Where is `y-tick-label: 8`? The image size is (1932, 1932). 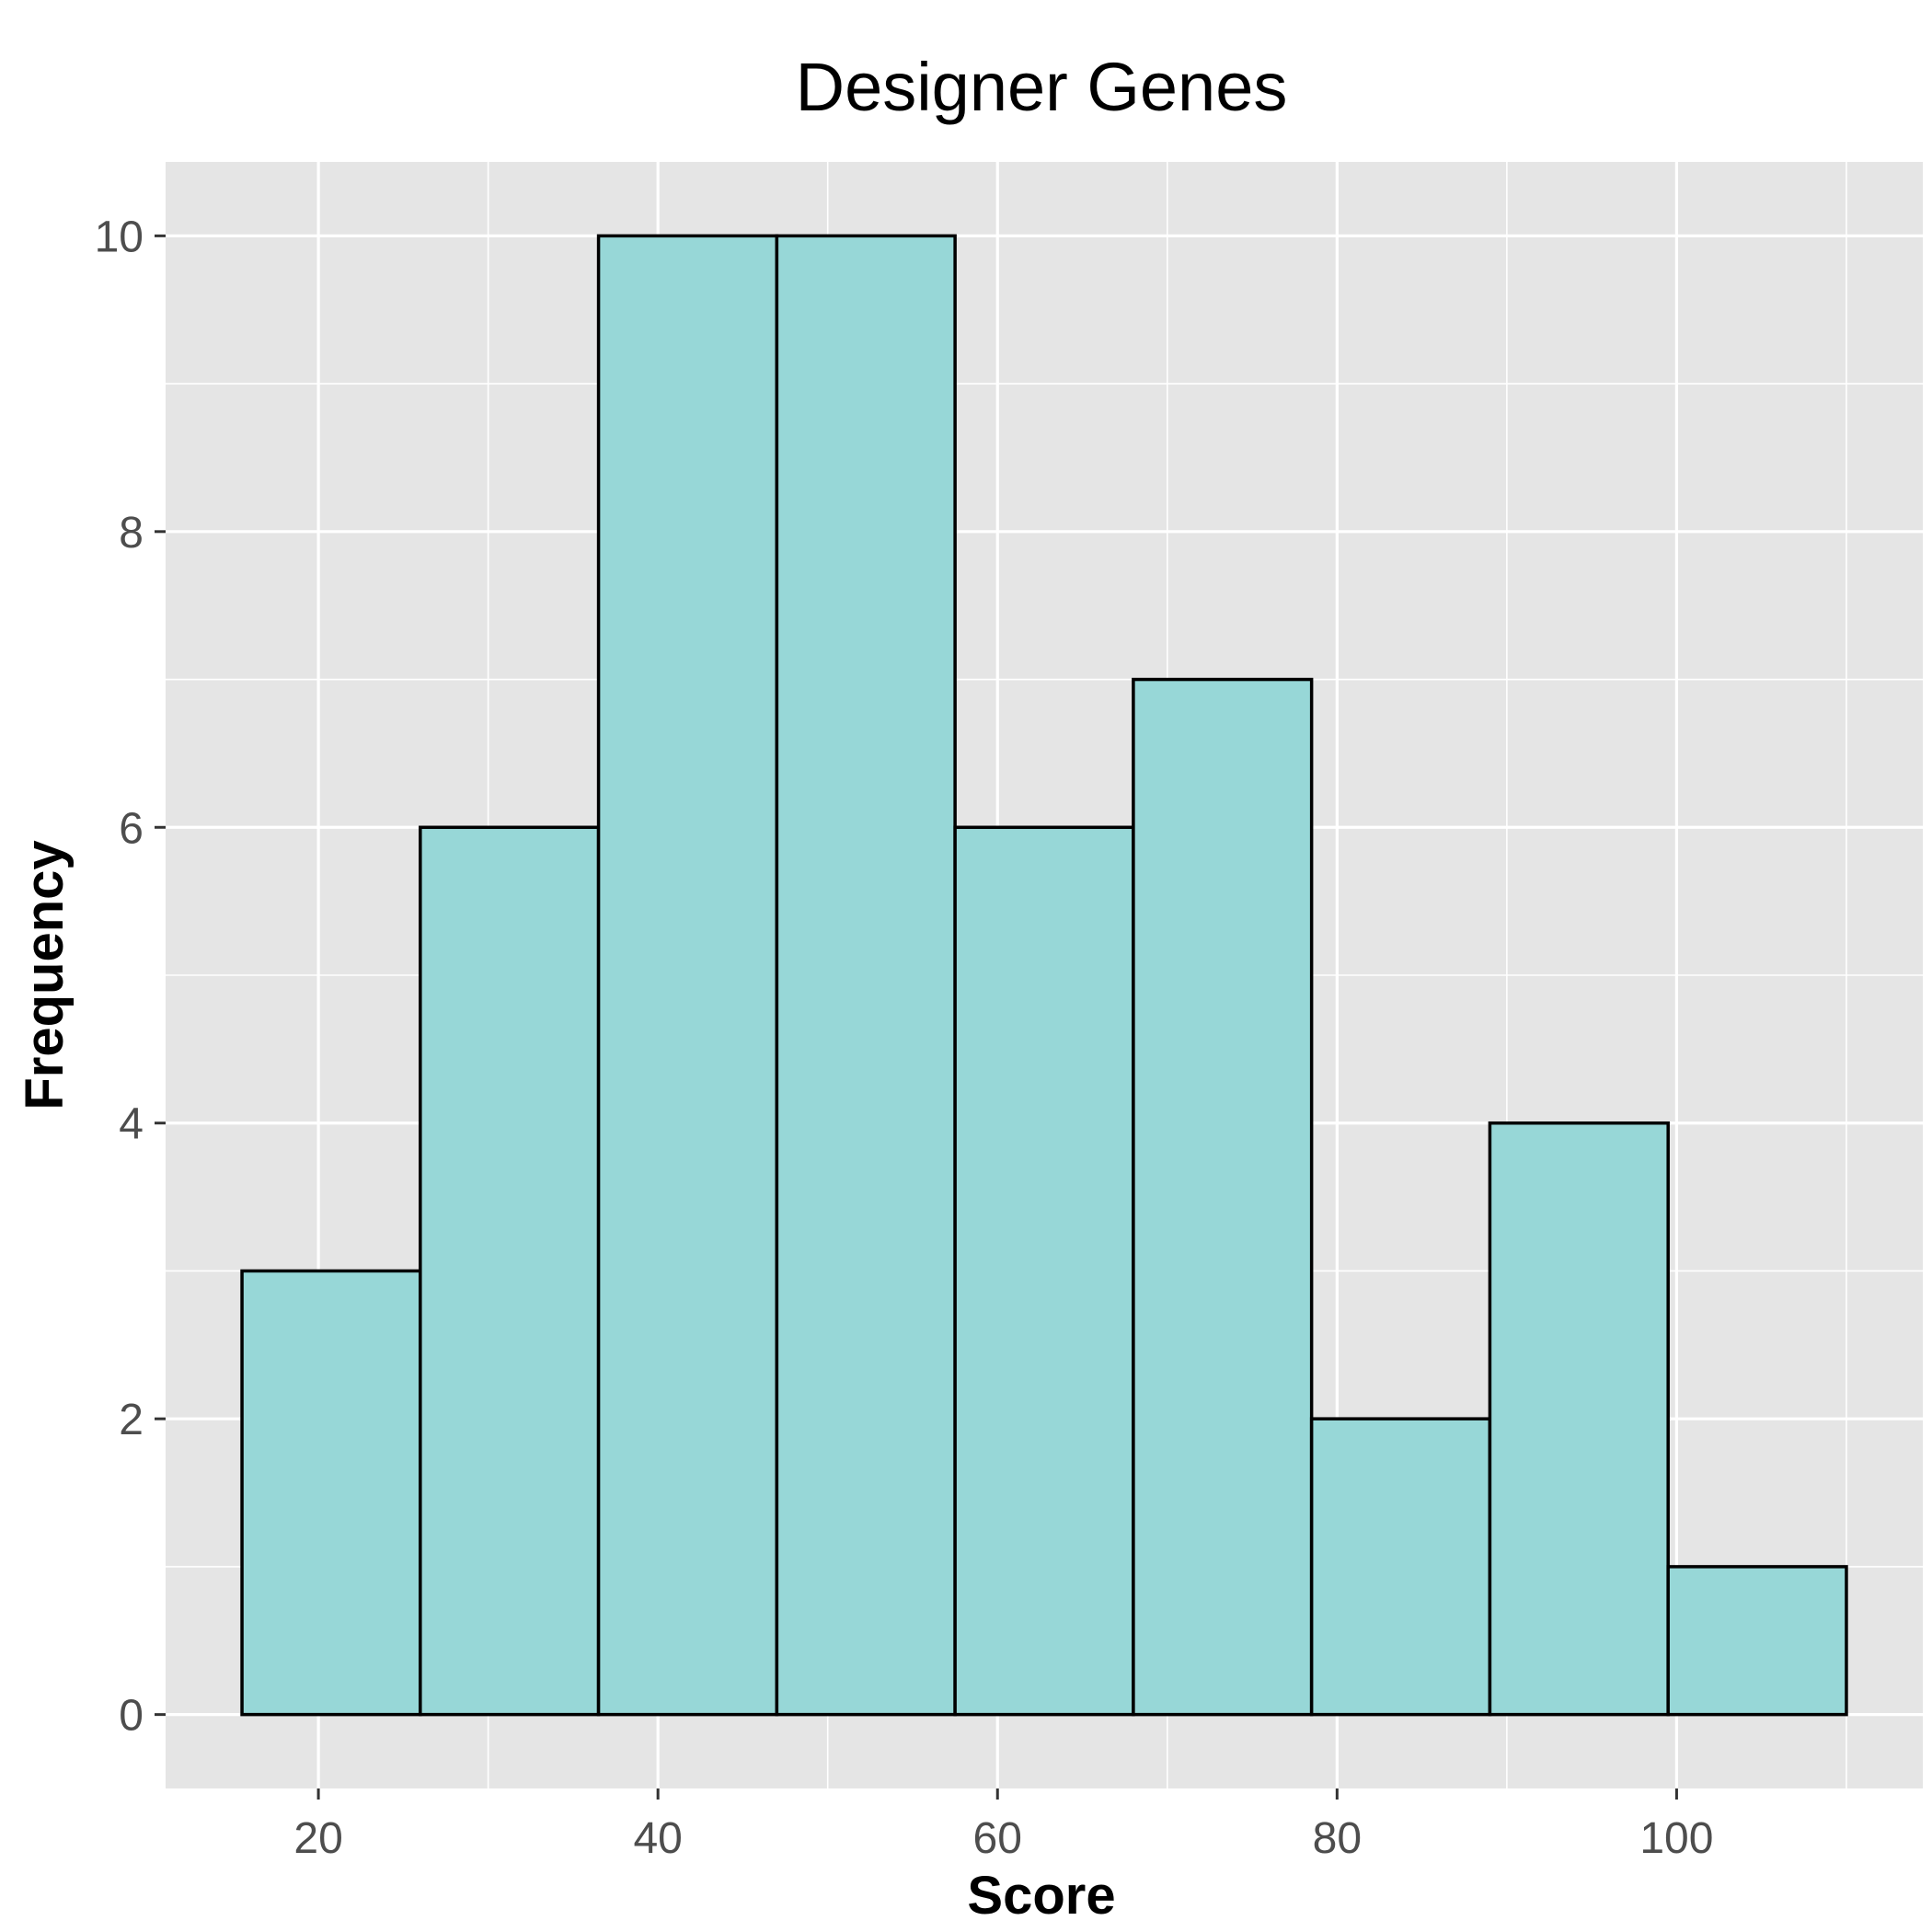
y-tick-label: 8 is located at coordinates (131, 533).